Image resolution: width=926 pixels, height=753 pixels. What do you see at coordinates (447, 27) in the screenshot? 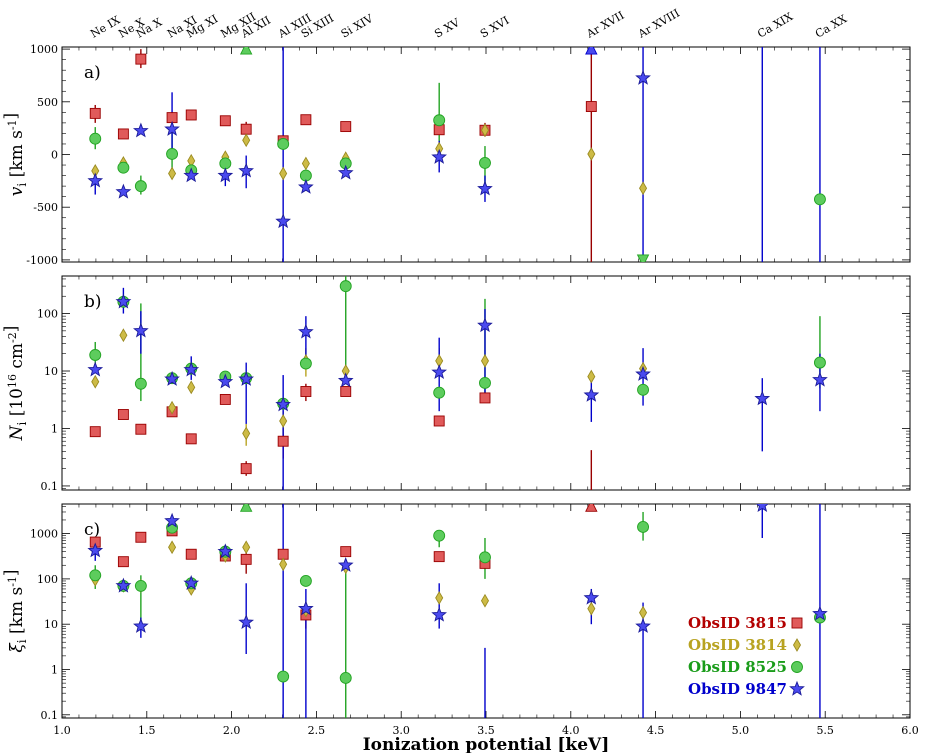
I see `ion-label: S XV` at bounding box center [447, 27].